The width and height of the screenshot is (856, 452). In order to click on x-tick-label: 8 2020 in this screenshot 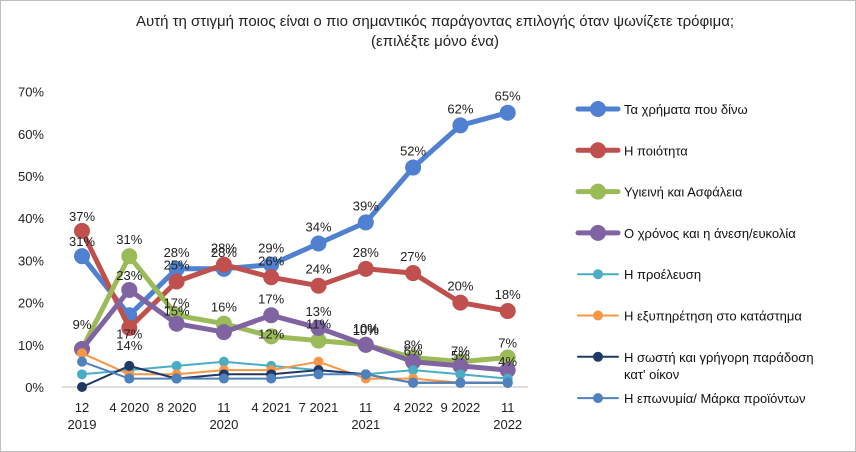, I will do `click(177, 407)`.